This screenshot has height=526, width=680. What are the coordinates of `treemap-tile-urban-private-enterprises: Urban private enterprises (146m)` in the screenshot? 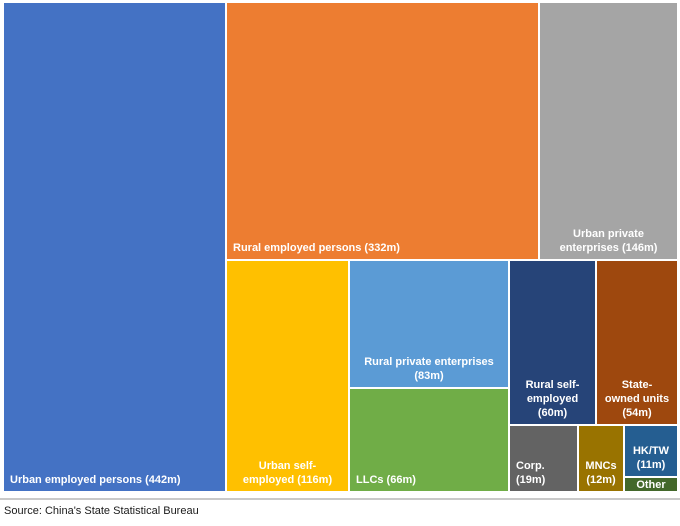 It's located at (608, 131).